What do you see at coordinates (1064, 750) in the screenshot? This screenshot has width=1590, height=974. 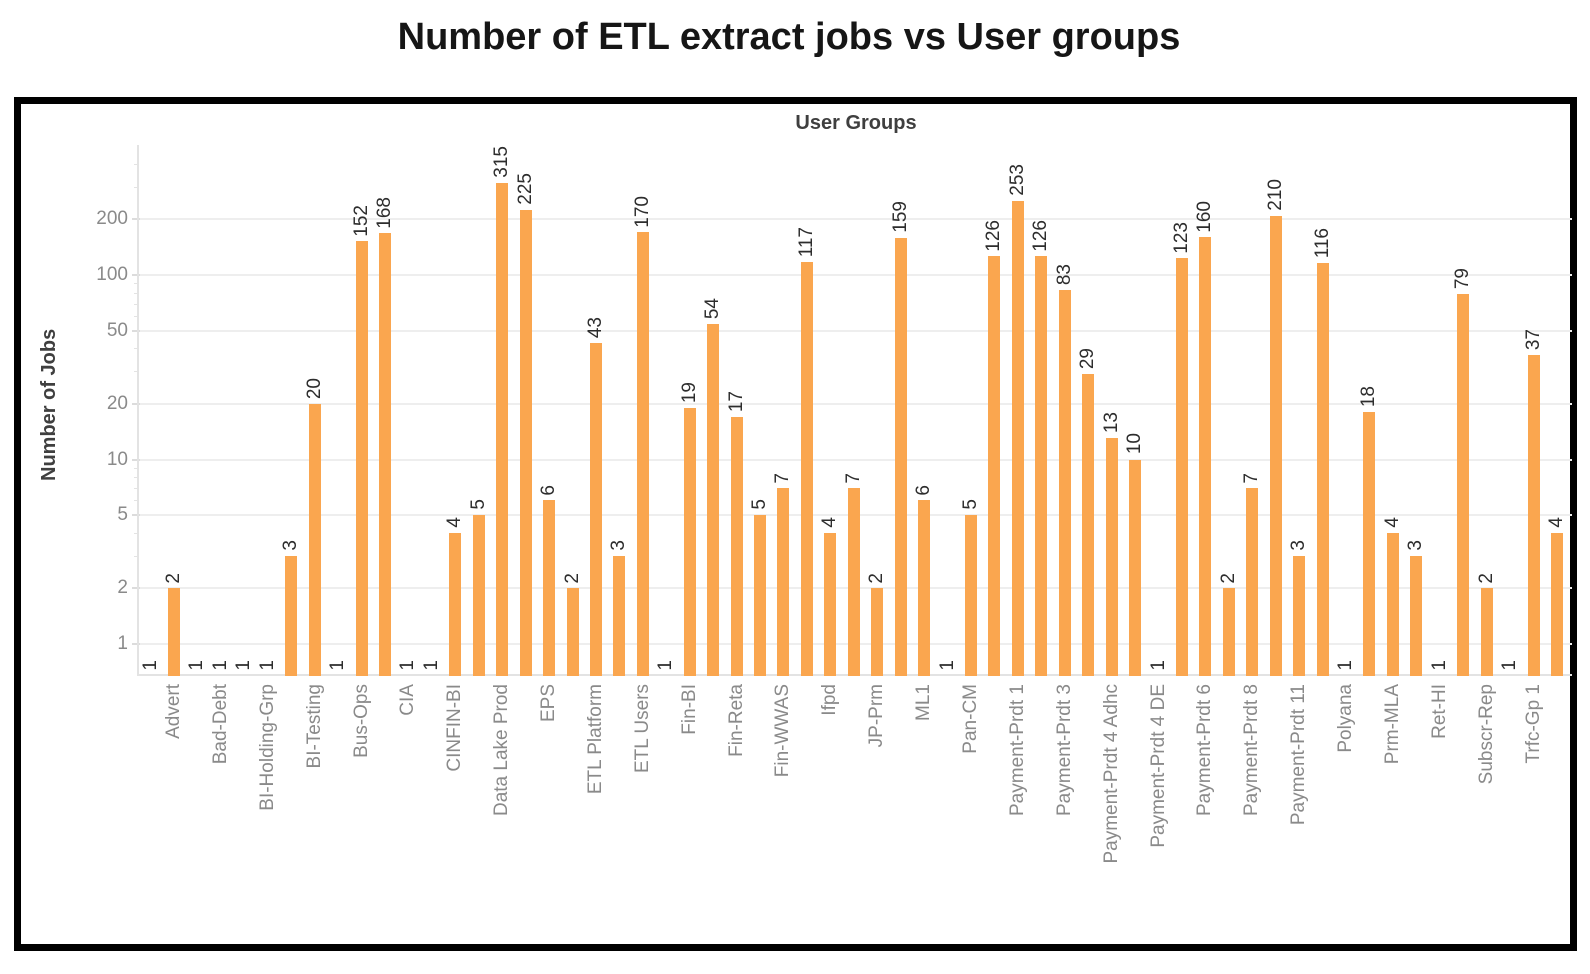 I see `x-tick-label: Payment-Prdt 3` at bounding box center [1064, 750].